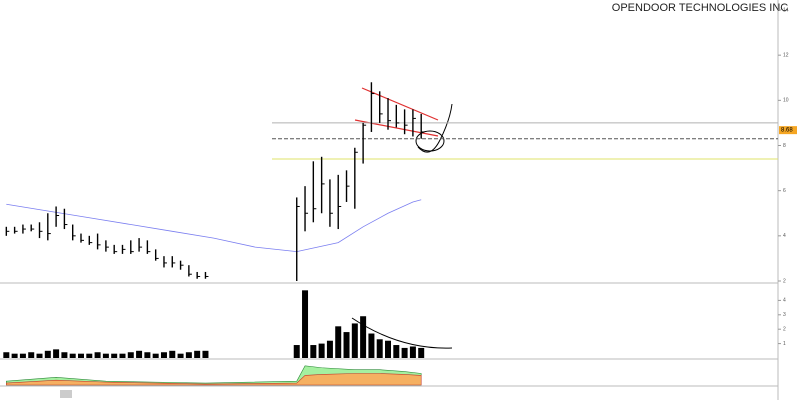 Image resolution: width=800 pixels, height=400 pixels. I want to click on date-axis, so click(66, 394).